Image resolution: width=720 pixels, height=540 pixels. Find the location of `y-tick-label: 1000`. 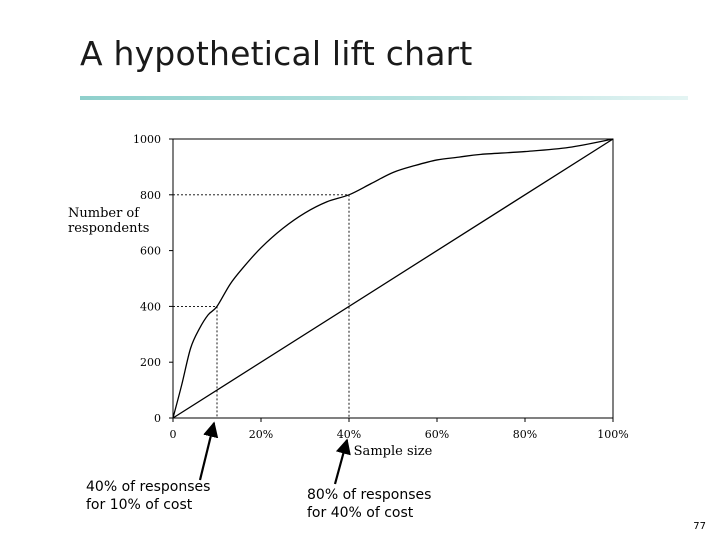

y-tick-label: 1000 is located at coordinates (147, 139).